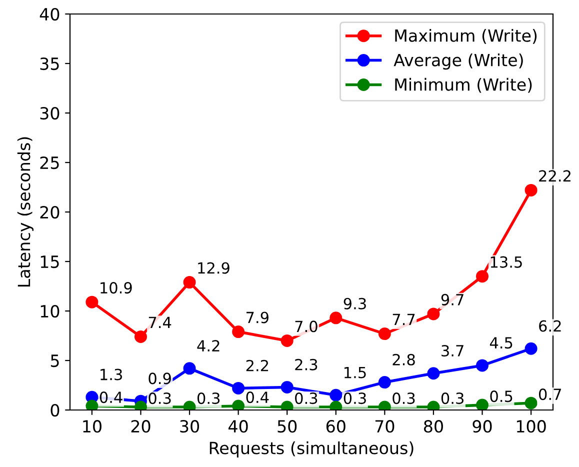 Image resolution: width=579 pixels, height=467 pixels. What do you see at coordinates (355, 372) in the screenshot?
I see `data-label: 1.5` at bounding box center [355, 372].